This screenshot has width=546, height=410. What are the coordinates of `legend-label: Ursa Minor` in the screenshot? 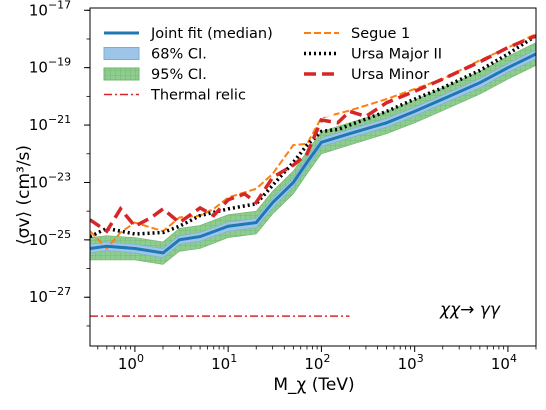 It's located at (390, 75).